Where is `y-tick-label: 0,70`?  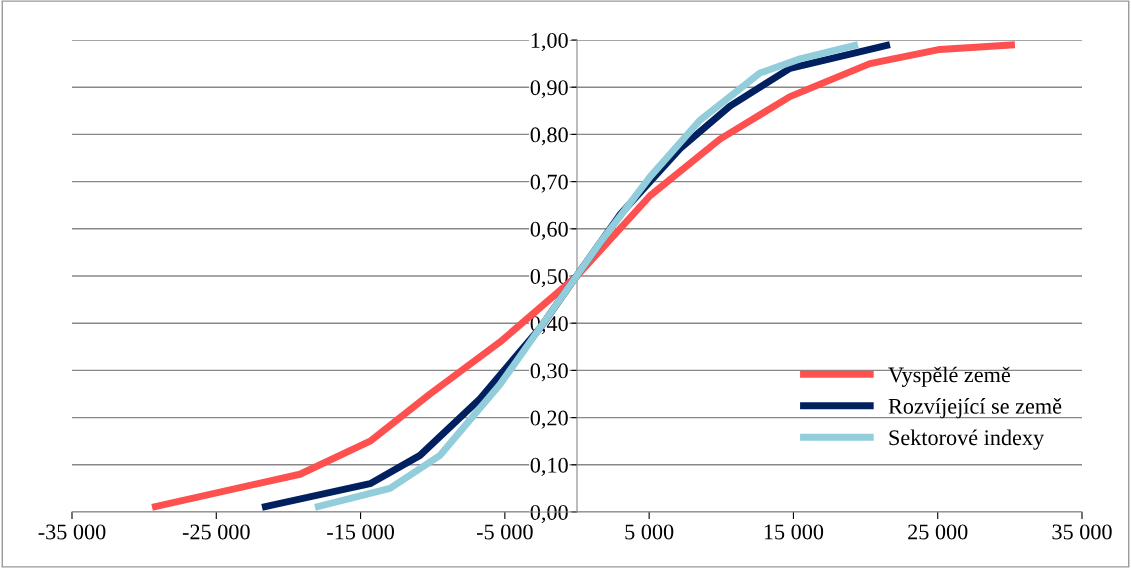
y-tick-label: 0,70 is located at coordinates (549, 183).